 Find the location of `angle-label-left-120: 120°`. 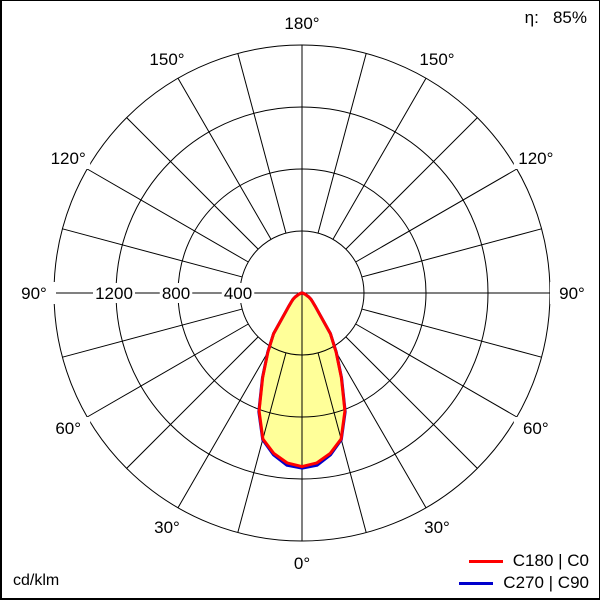

angle-label-left-120: 120° is located at coordinates (68, 158).